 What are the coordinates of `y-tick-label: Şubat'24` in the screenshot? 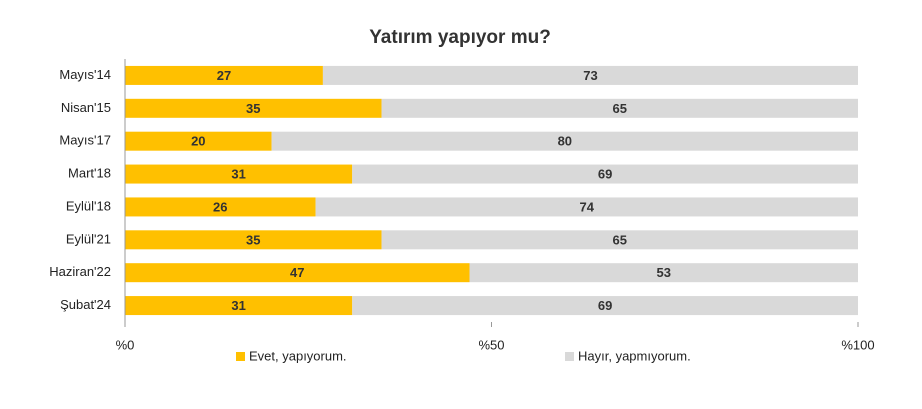 It's located at (85, 304).